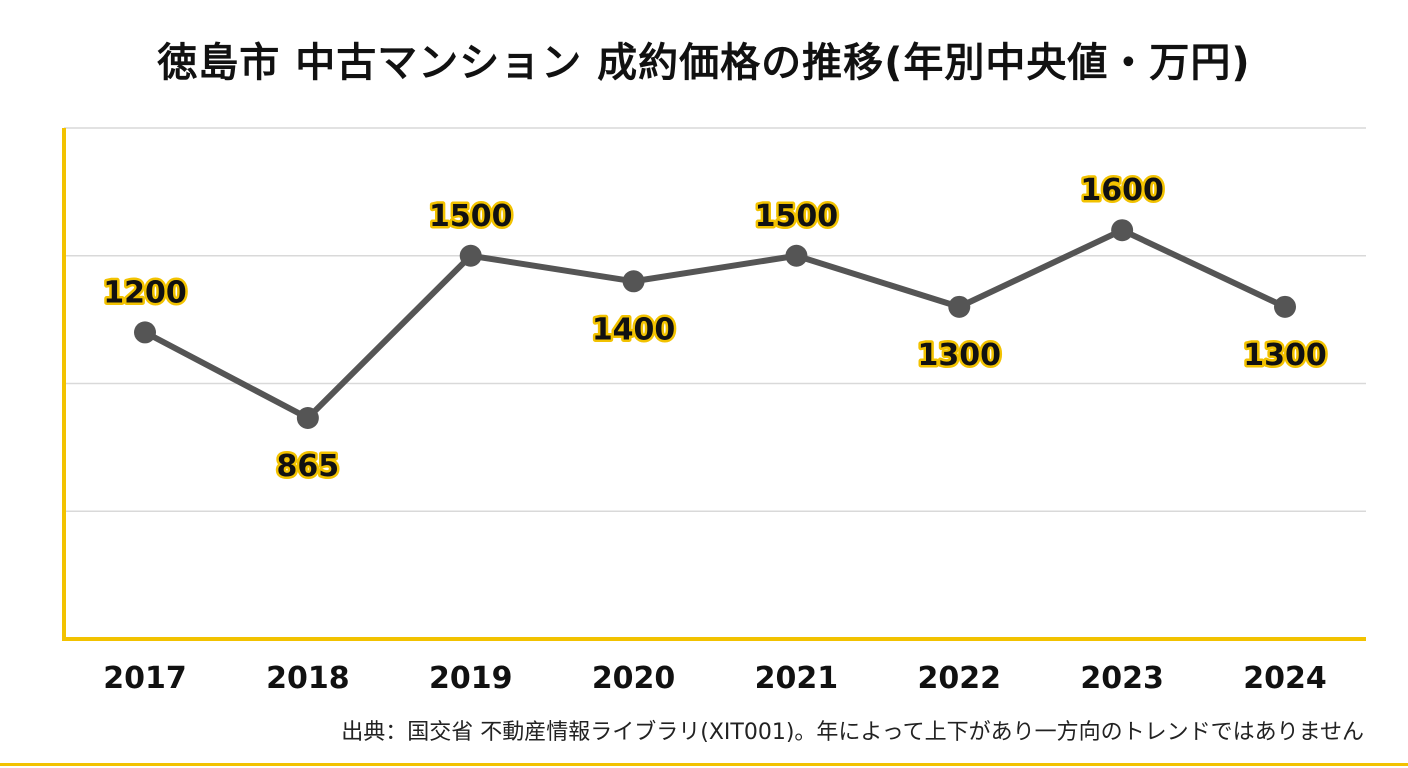 Image resolution: width=1408 pixels, height=768 pixels. I want to click on x-tick-label: 2021, so click(797, 678).